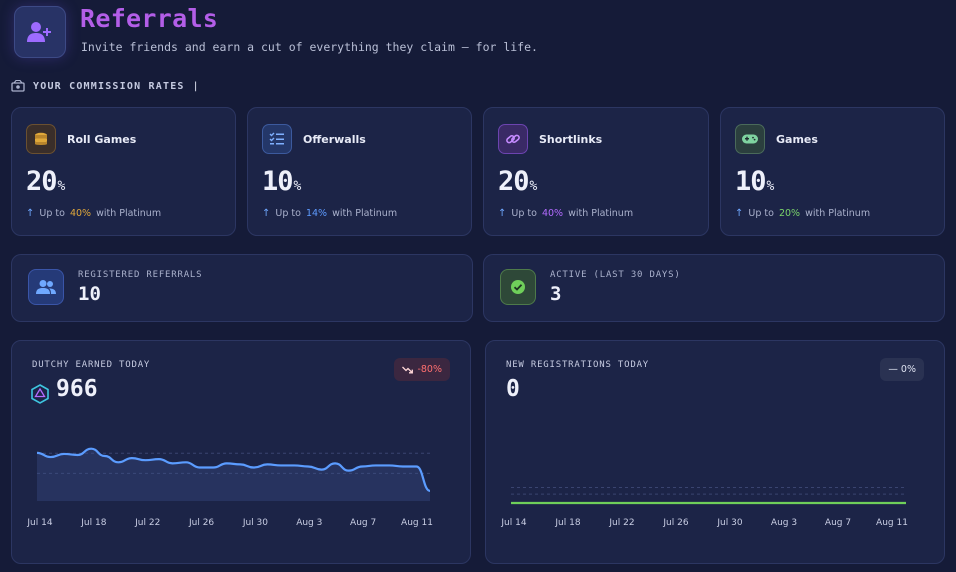 The height and width of the screenshot is (572, 956). Describe the element at coordinates (18, 86) in the screenshot. I see `money-icon` at that location.